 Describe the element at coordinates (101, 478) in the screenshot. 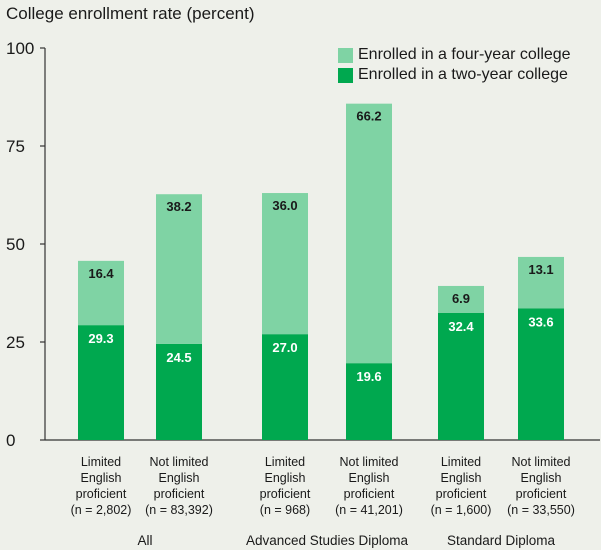

I see `category-label-0-line-1: English` at that location.